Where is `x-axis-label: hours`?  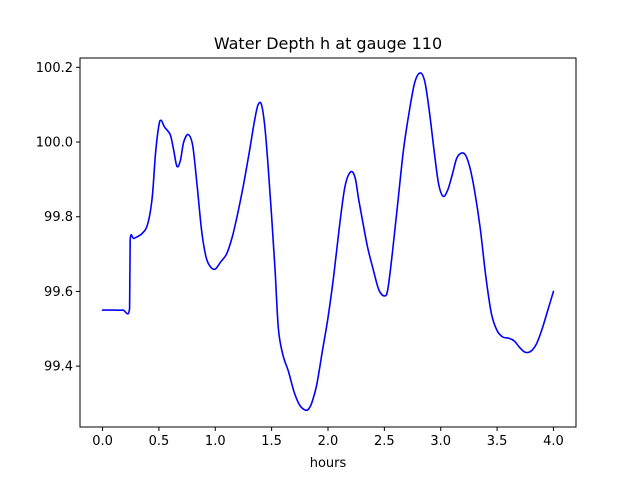
x-axis-label: hours is located at coordinates (328, 463).